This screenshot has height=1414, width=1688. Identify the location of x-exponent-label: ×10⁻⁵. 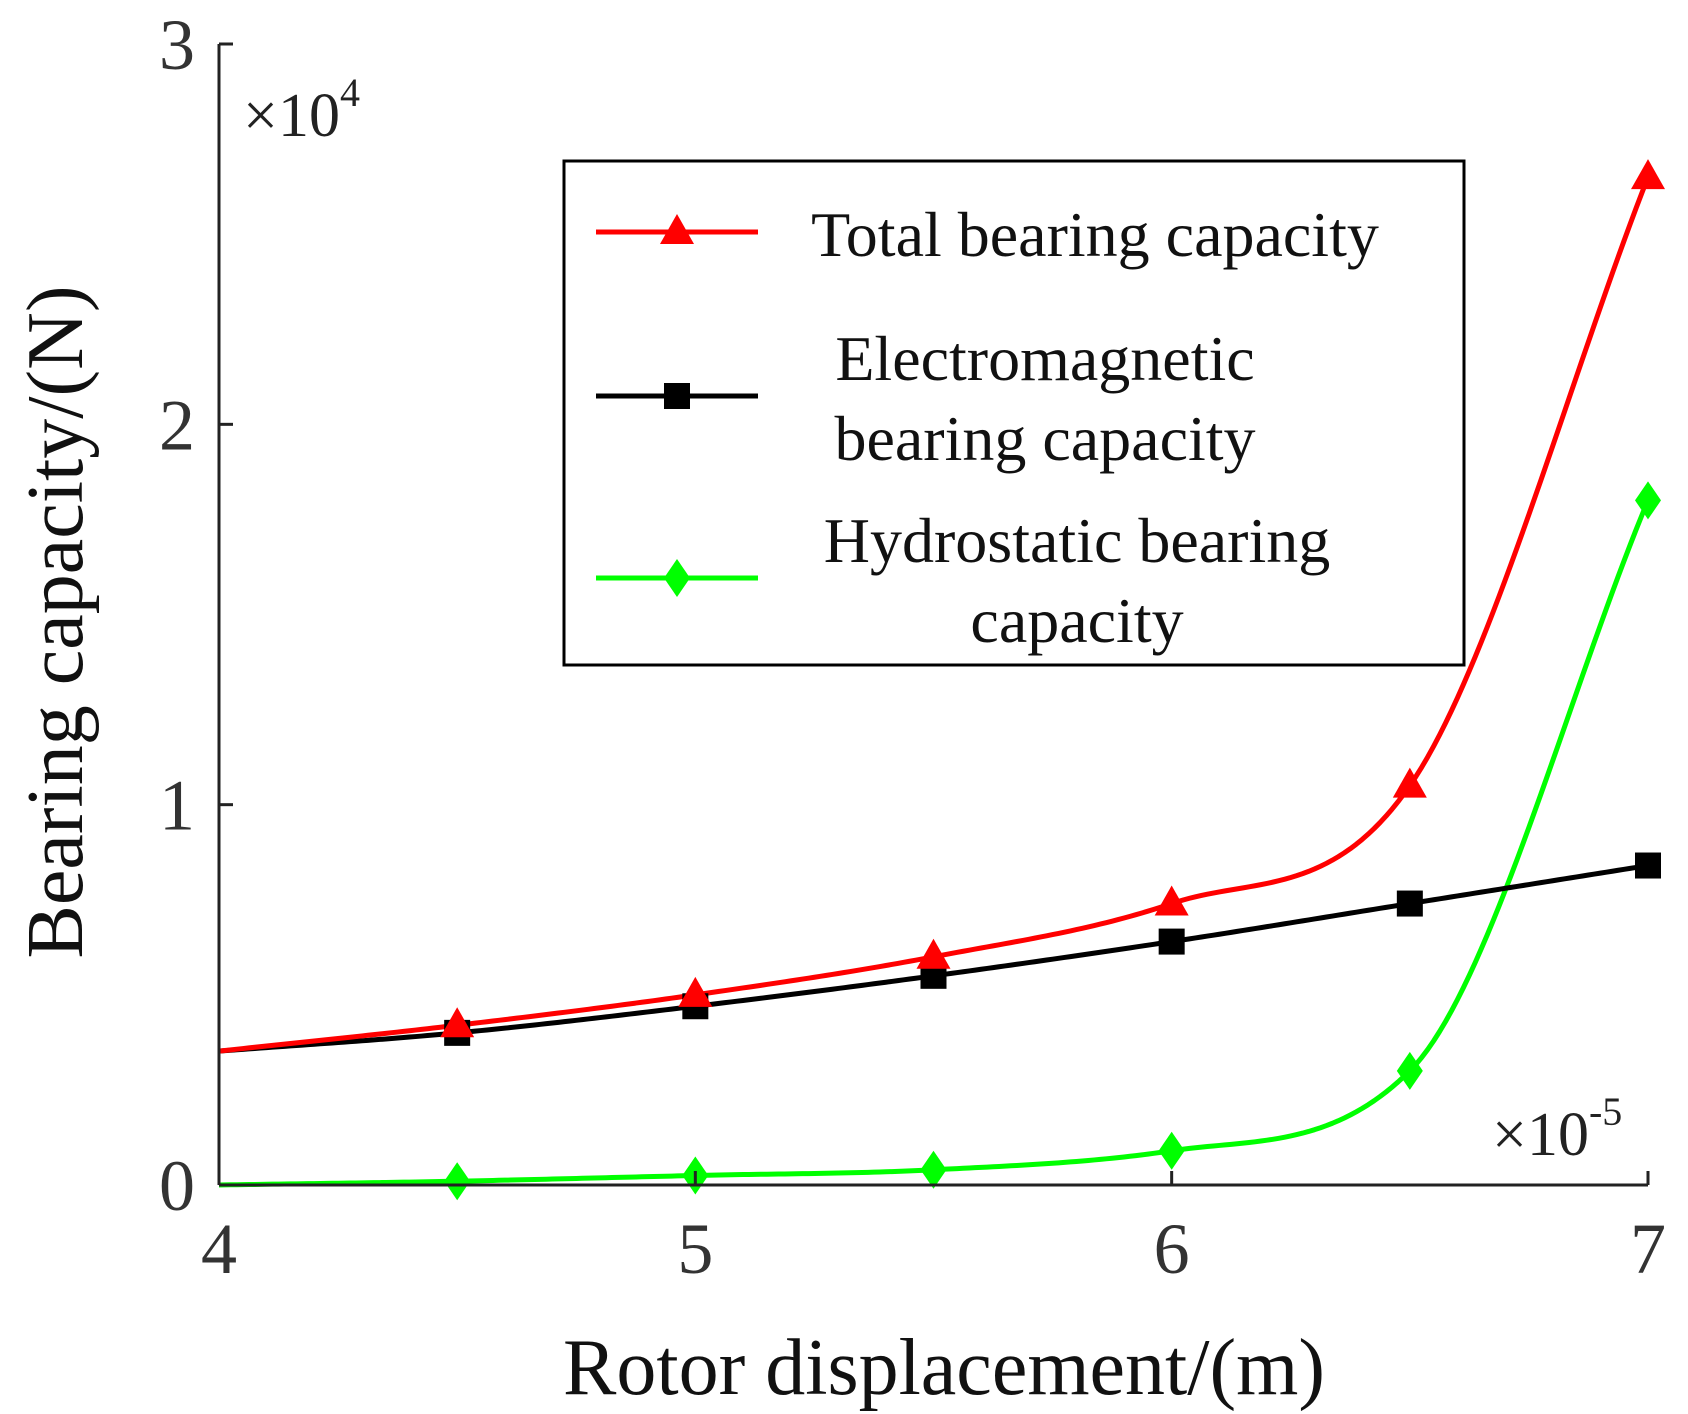
(1557, 1129).